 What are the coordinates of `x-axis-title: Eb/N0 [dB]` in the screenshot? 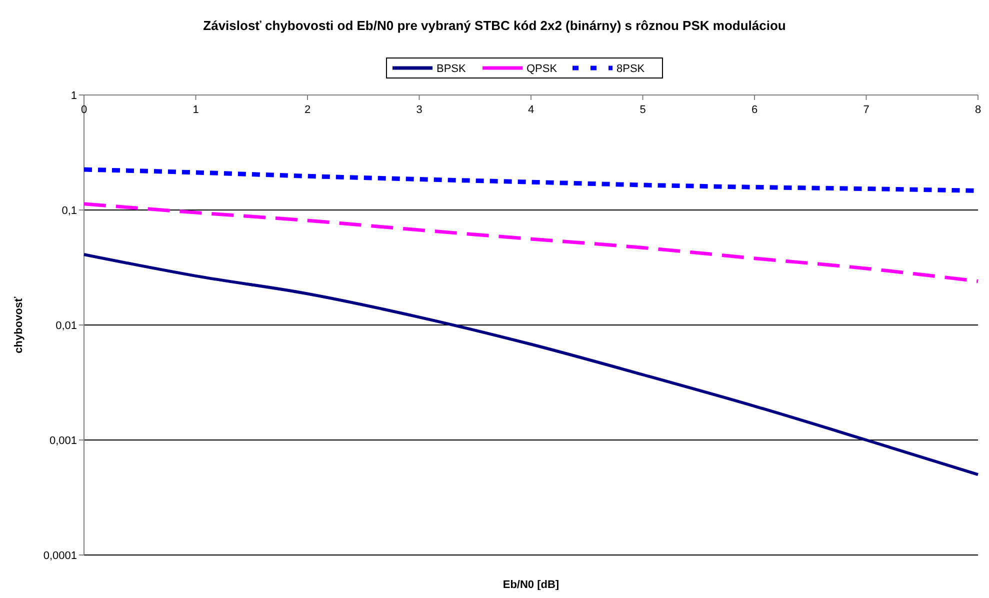 It's located at (531, 585).